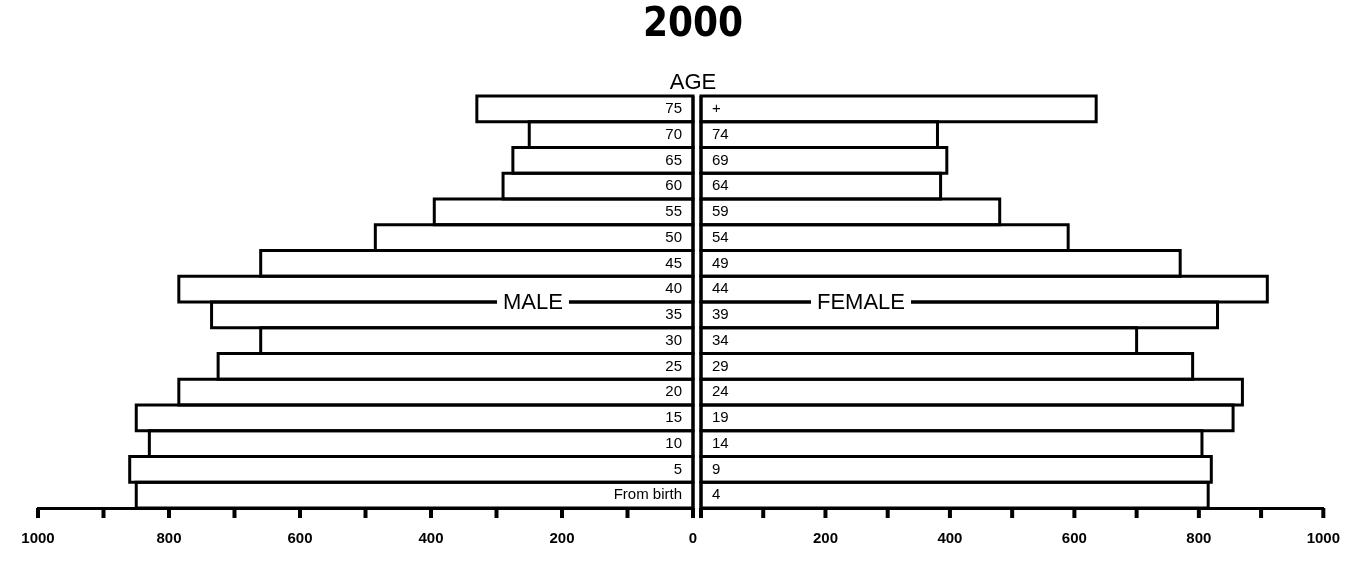 The image size is (1354, 566). What do you see at coordinates (720, 133) in the screenshot?
I see `y-tick-label: 74` at bounding box center [720, 133].